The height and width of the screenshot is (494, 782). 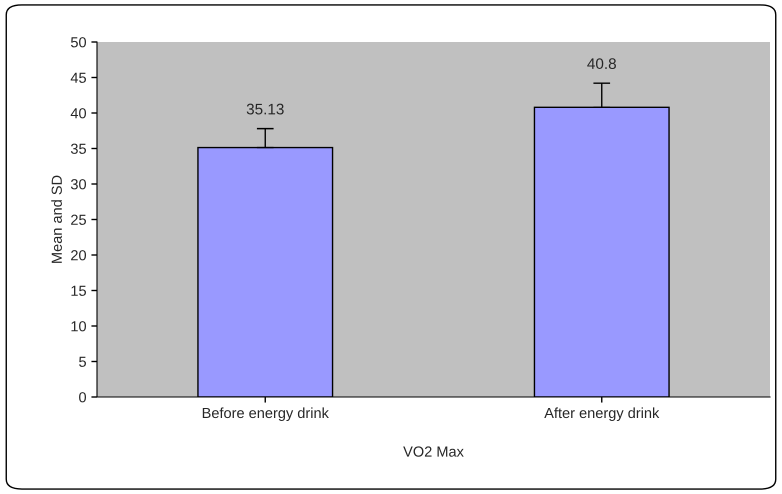 I want to click on data-label: 40.8, so click(x=601, y=64).